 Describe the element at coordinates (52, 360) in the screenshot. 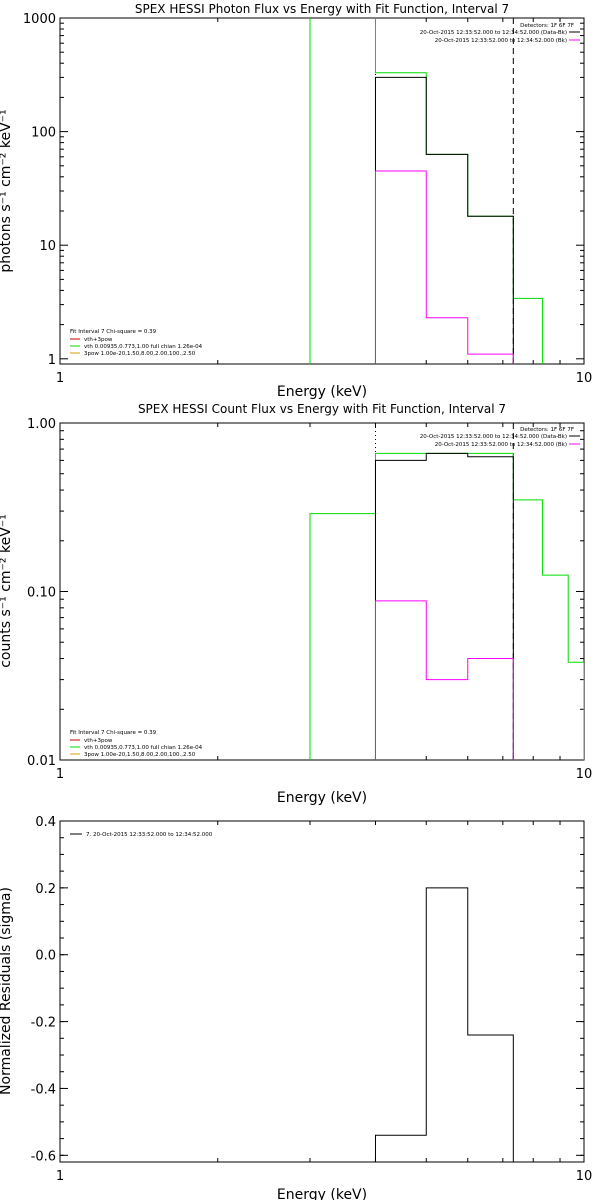

I see `photon-flux-y-tick-label-0: 1` at that location.